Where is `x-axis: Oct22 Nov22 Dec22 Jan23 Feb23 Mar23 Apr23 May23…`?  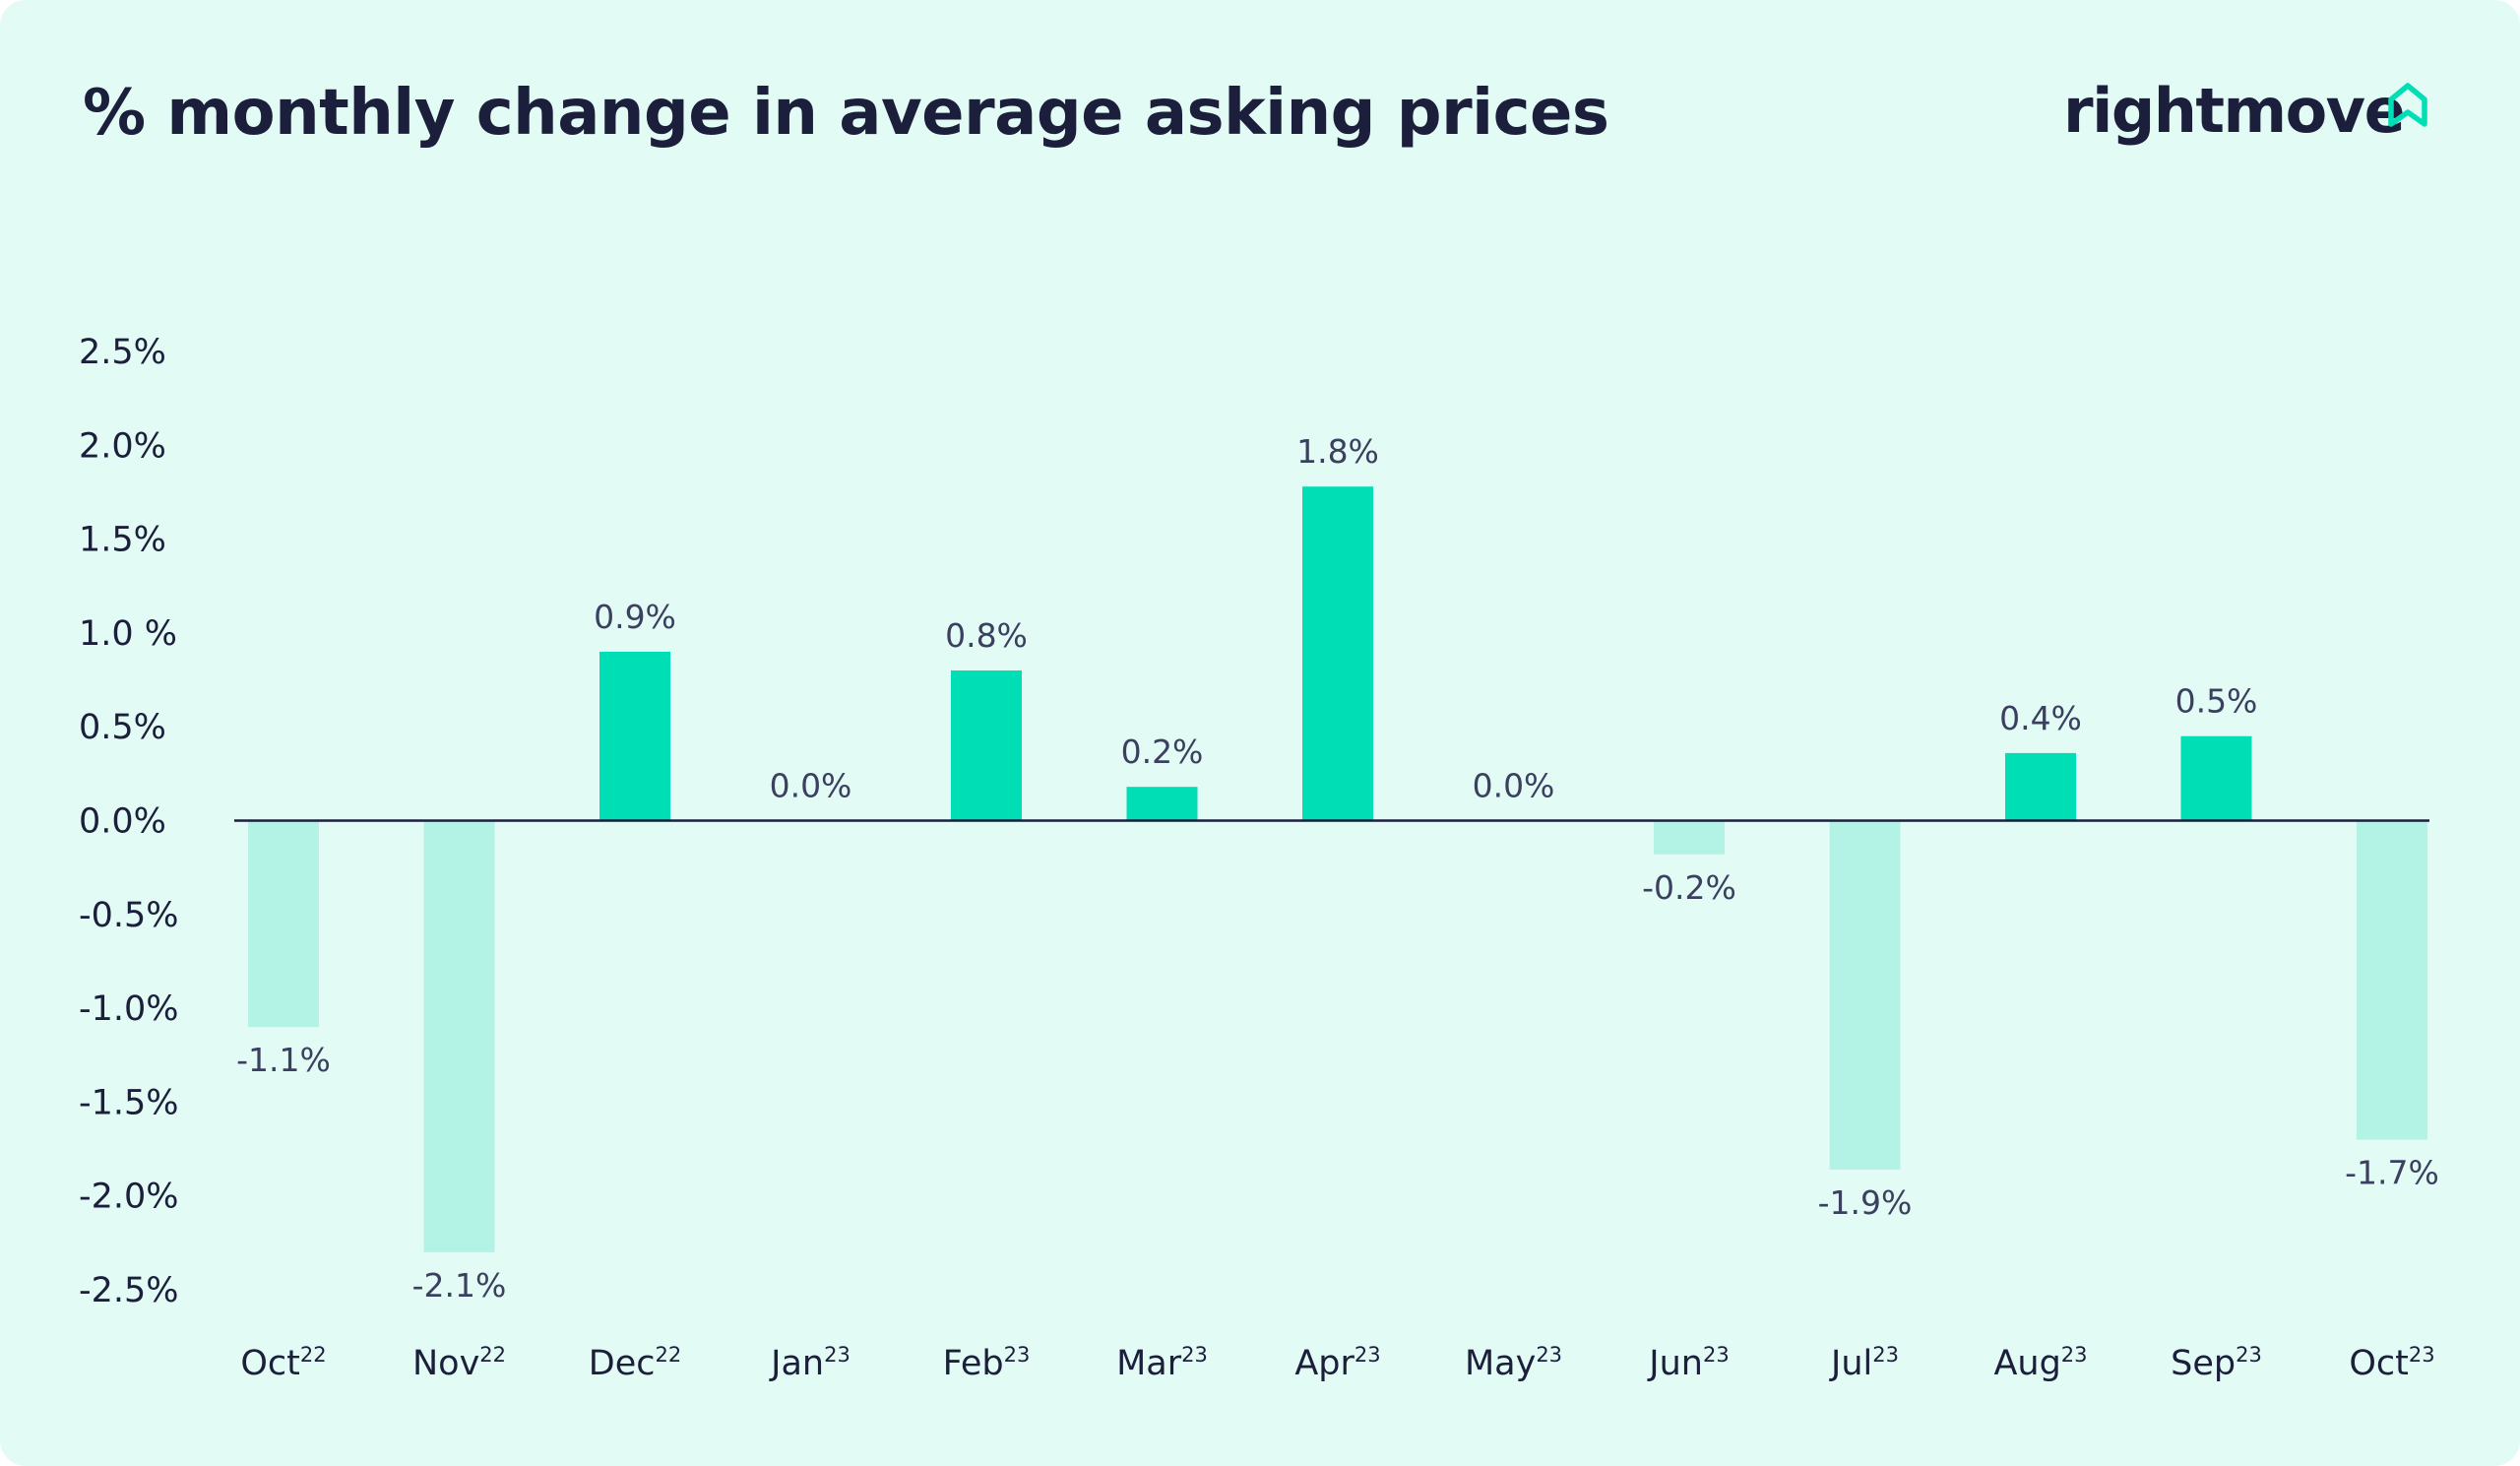
x-axis: Oct22 Nov22 Dec22 Jan23 Feb23 Mar23 Apr23 May23… is located at coordinates (1337, 1363).